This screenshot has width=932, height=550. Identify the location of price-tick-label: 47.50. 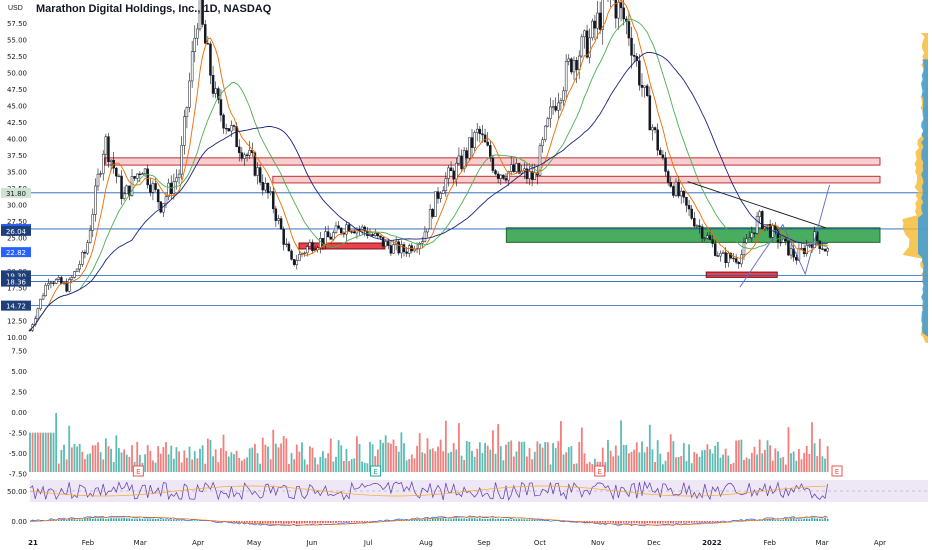
(17, 90).